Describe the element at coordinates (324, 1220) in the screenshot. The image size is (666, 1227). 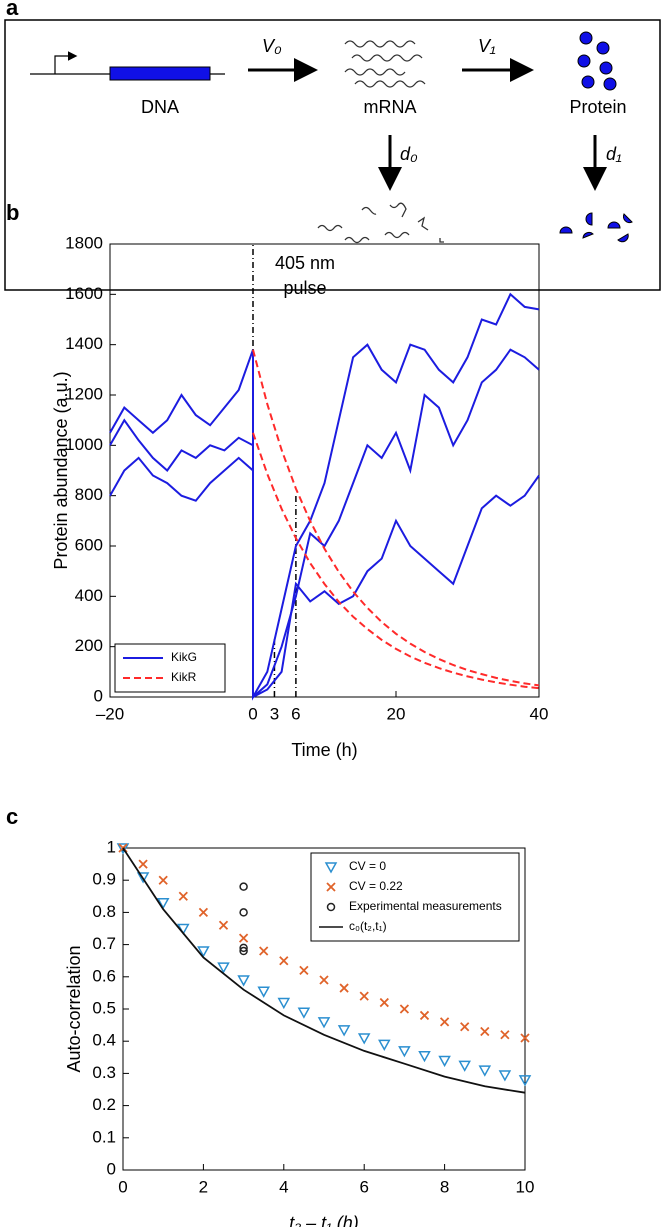
I see `x-axis-label: t₂ – t₁ (h)` at that location.